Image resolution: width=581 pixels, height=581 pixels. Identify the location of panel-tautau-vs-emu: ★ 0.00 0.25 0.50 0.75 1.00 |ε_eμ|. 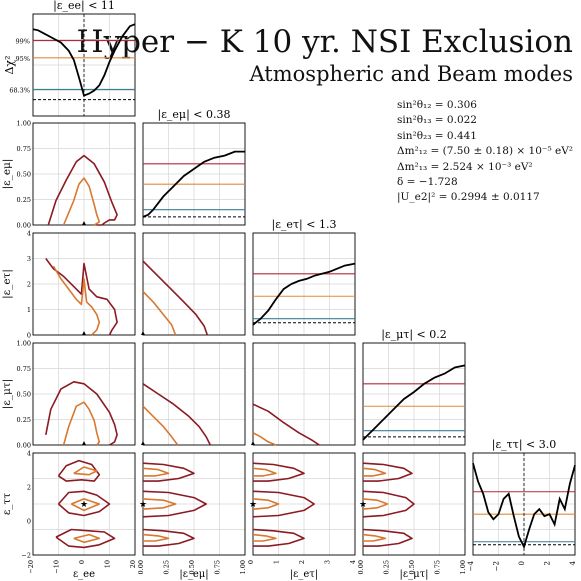
(192, 516).